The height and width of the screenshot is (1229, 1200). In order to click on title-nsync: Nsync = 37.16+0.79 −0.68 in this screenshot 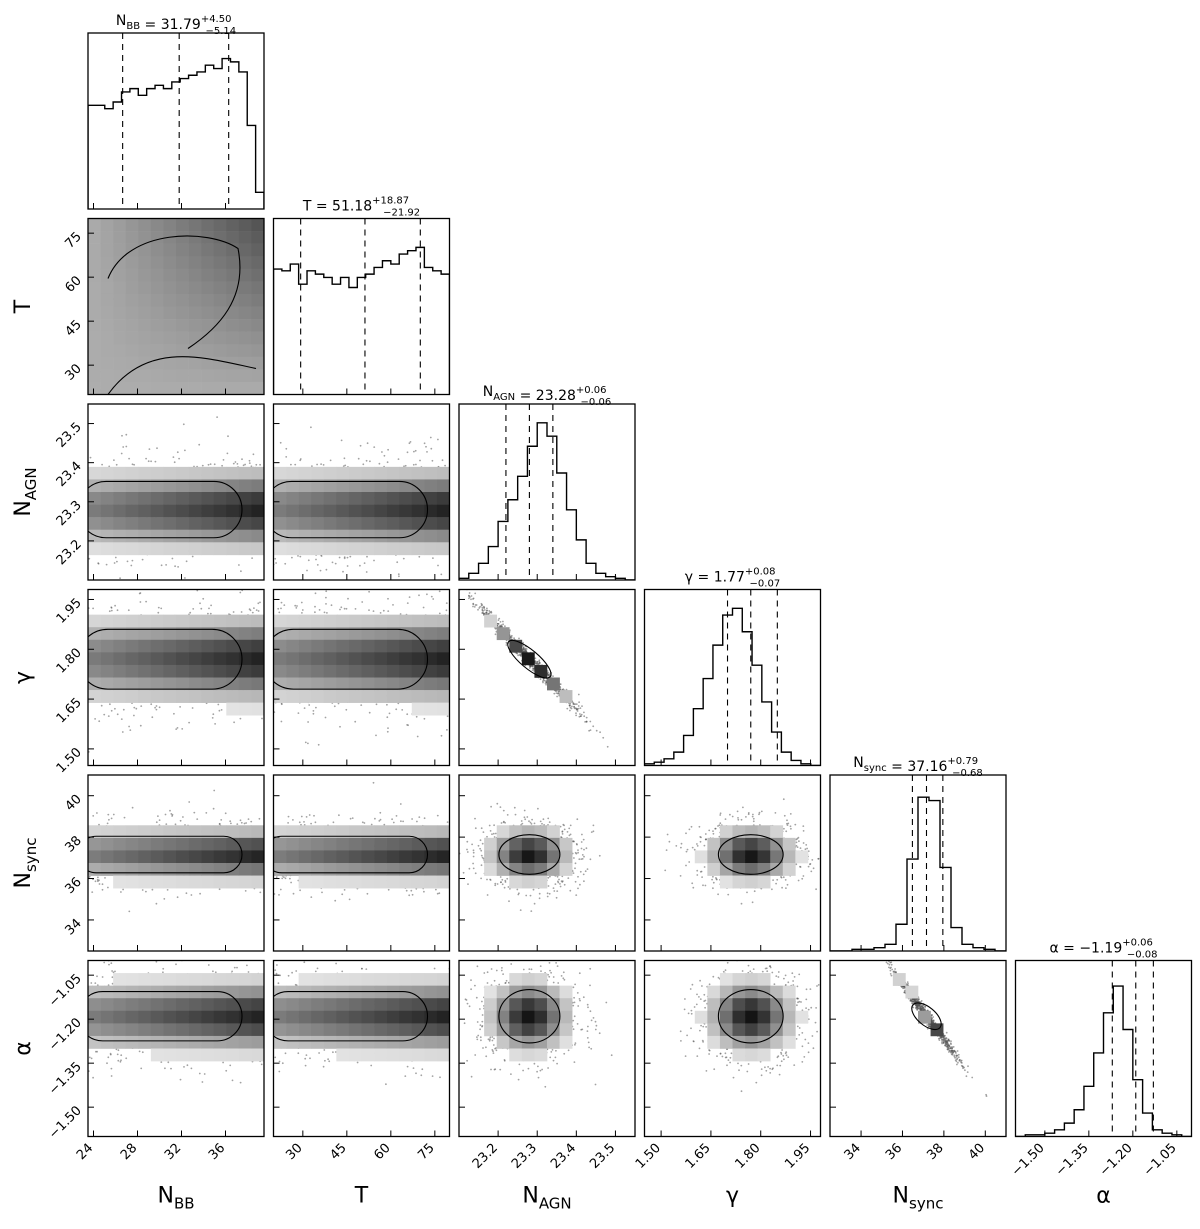, I will do `click(917, 767)`.